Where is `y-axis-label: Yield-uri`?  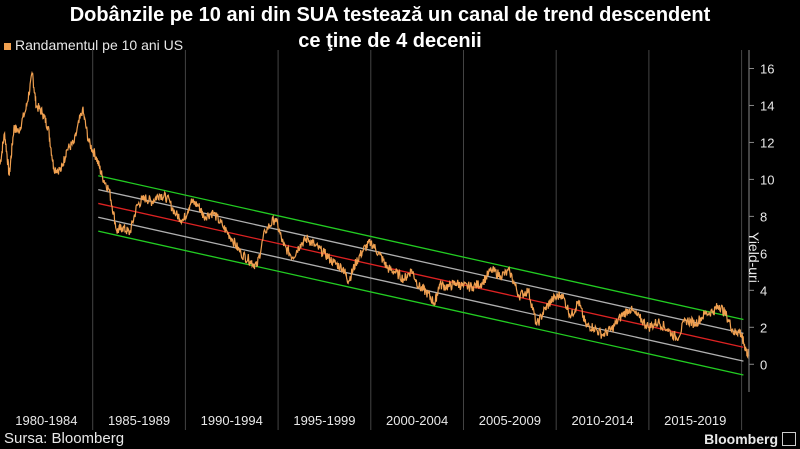 y-axis-label: Yield-uri is located at coordinates (754, 257).